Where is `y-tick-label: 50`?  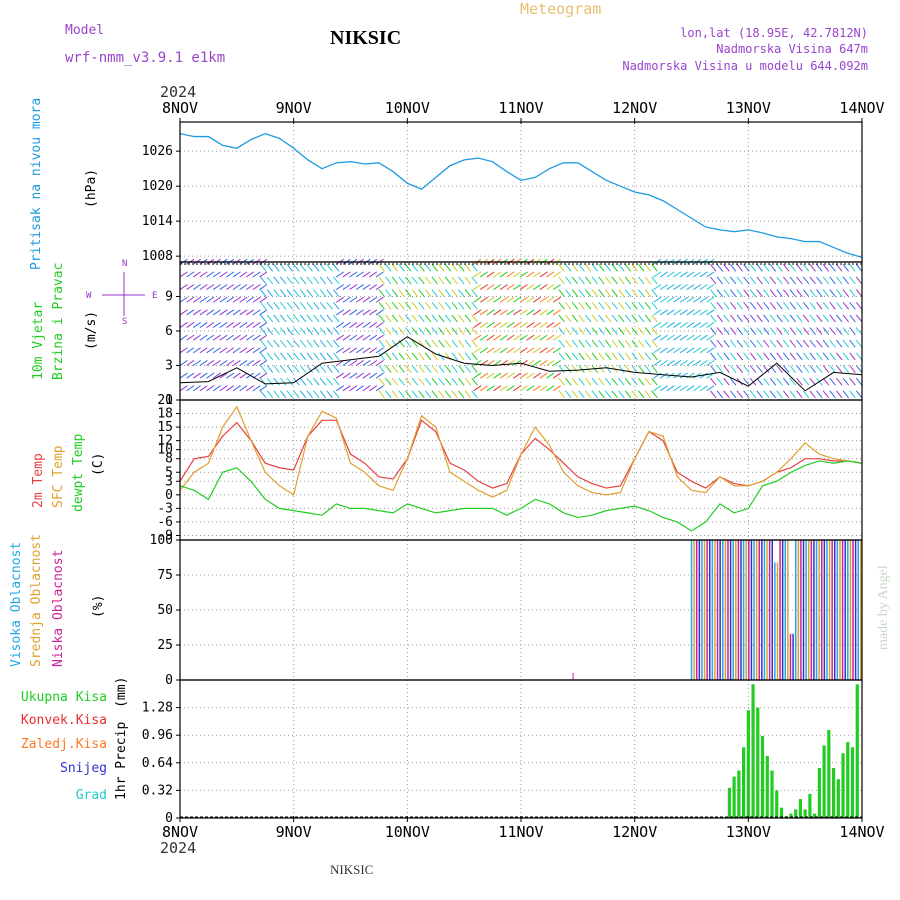 y-tick-label: 50 is located at coordinates (165, 610).